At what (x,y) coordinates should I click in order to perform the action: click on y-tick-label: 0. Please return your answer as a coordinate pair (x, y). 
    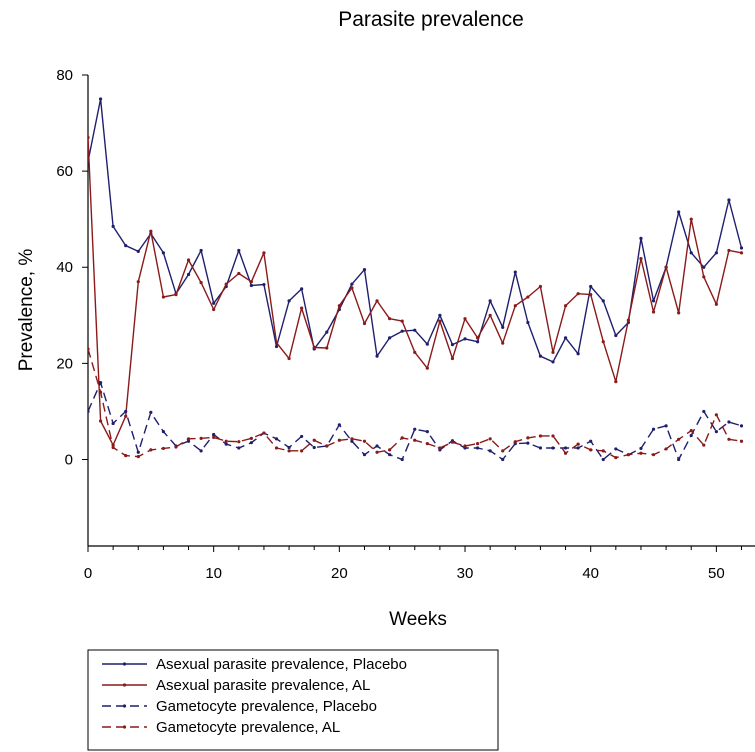
    Looking at the image, I should click on (69, 459).